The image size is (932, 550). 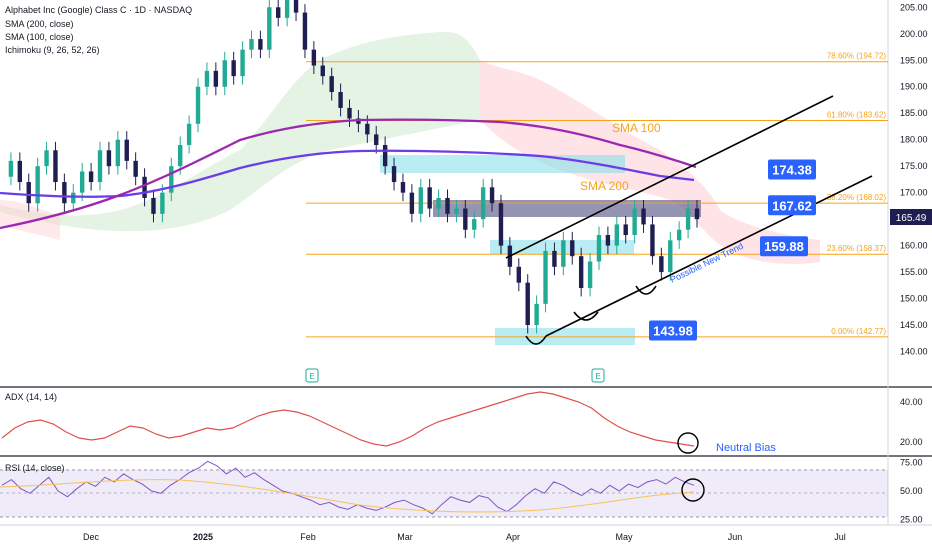 I want to click on fib-label: 0.00% (142.77), so click(x=858, y=331).